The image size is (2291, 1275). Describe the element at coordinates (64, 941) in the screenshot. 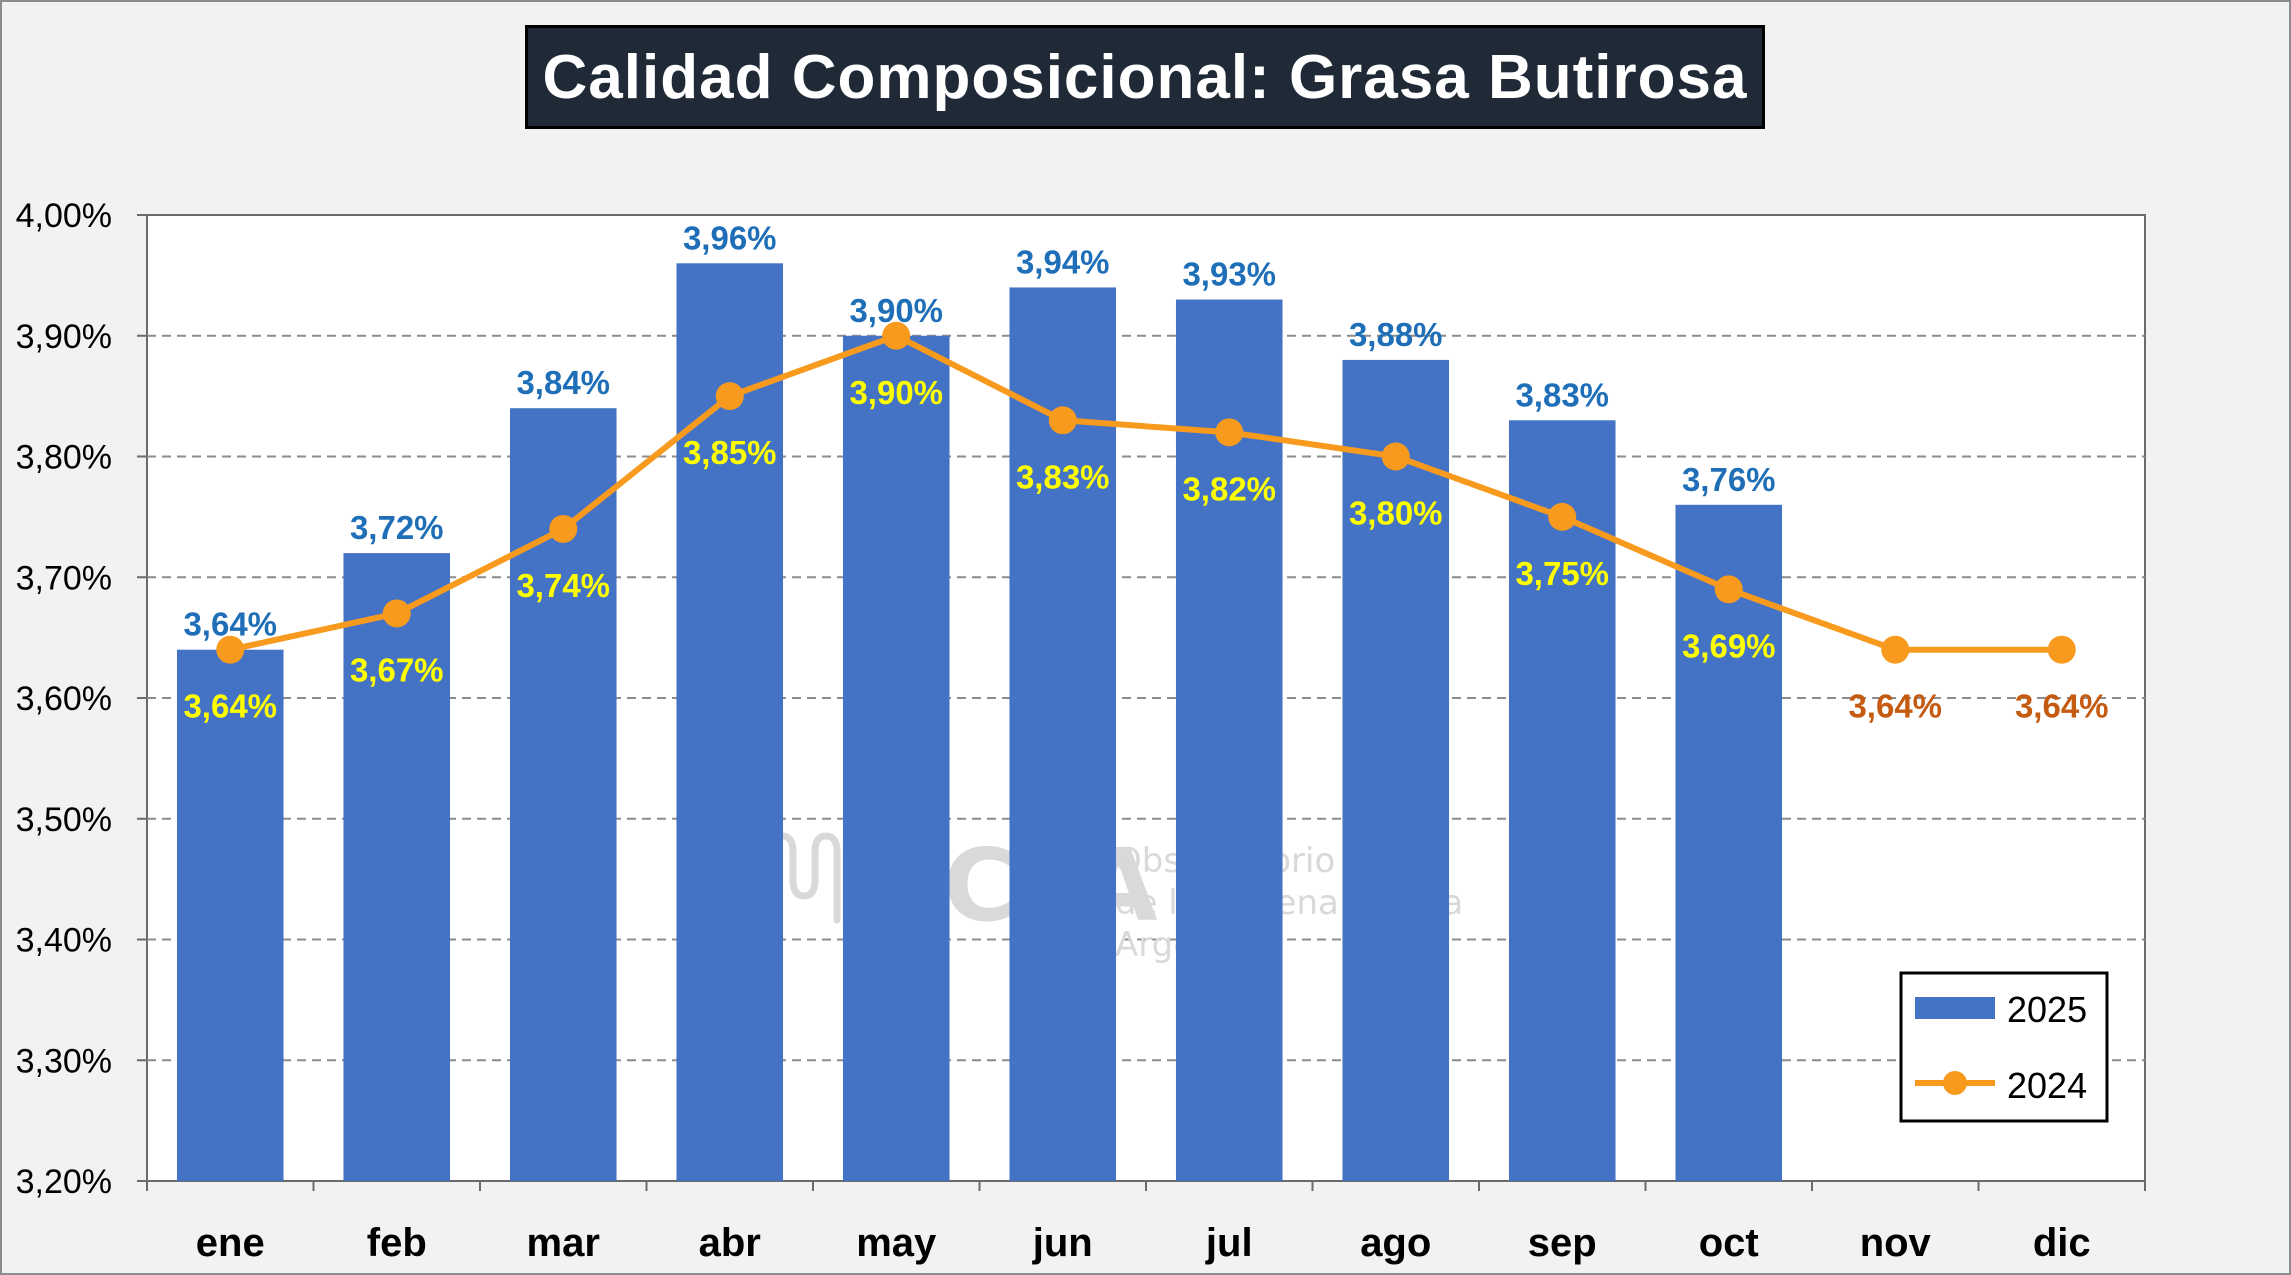

I see `y-tick-label: 3,40%` at that location.